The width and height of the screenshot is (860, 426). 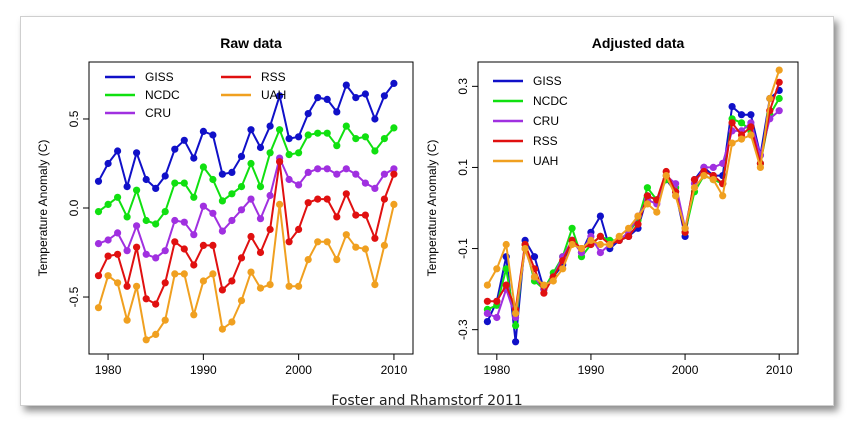 What do you see at coordinates (463, 86) in the screenshot?
I see `y-tick-label: 0.3` at bounding box center [463, 86].